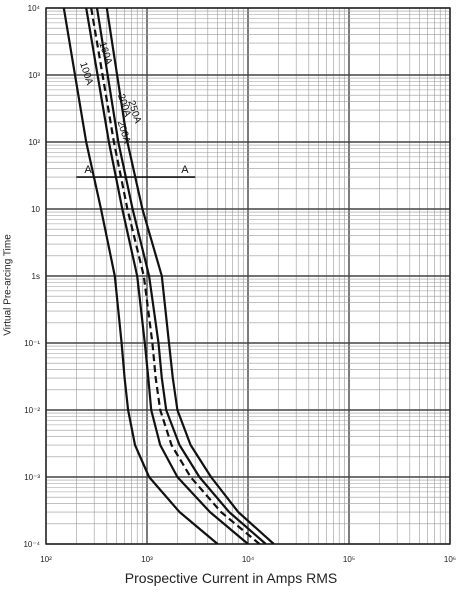  What do you see at coordinates (34, 142) in the screenshot?
I see `y-tick-label: 10²` at bounding box center [34, 142].